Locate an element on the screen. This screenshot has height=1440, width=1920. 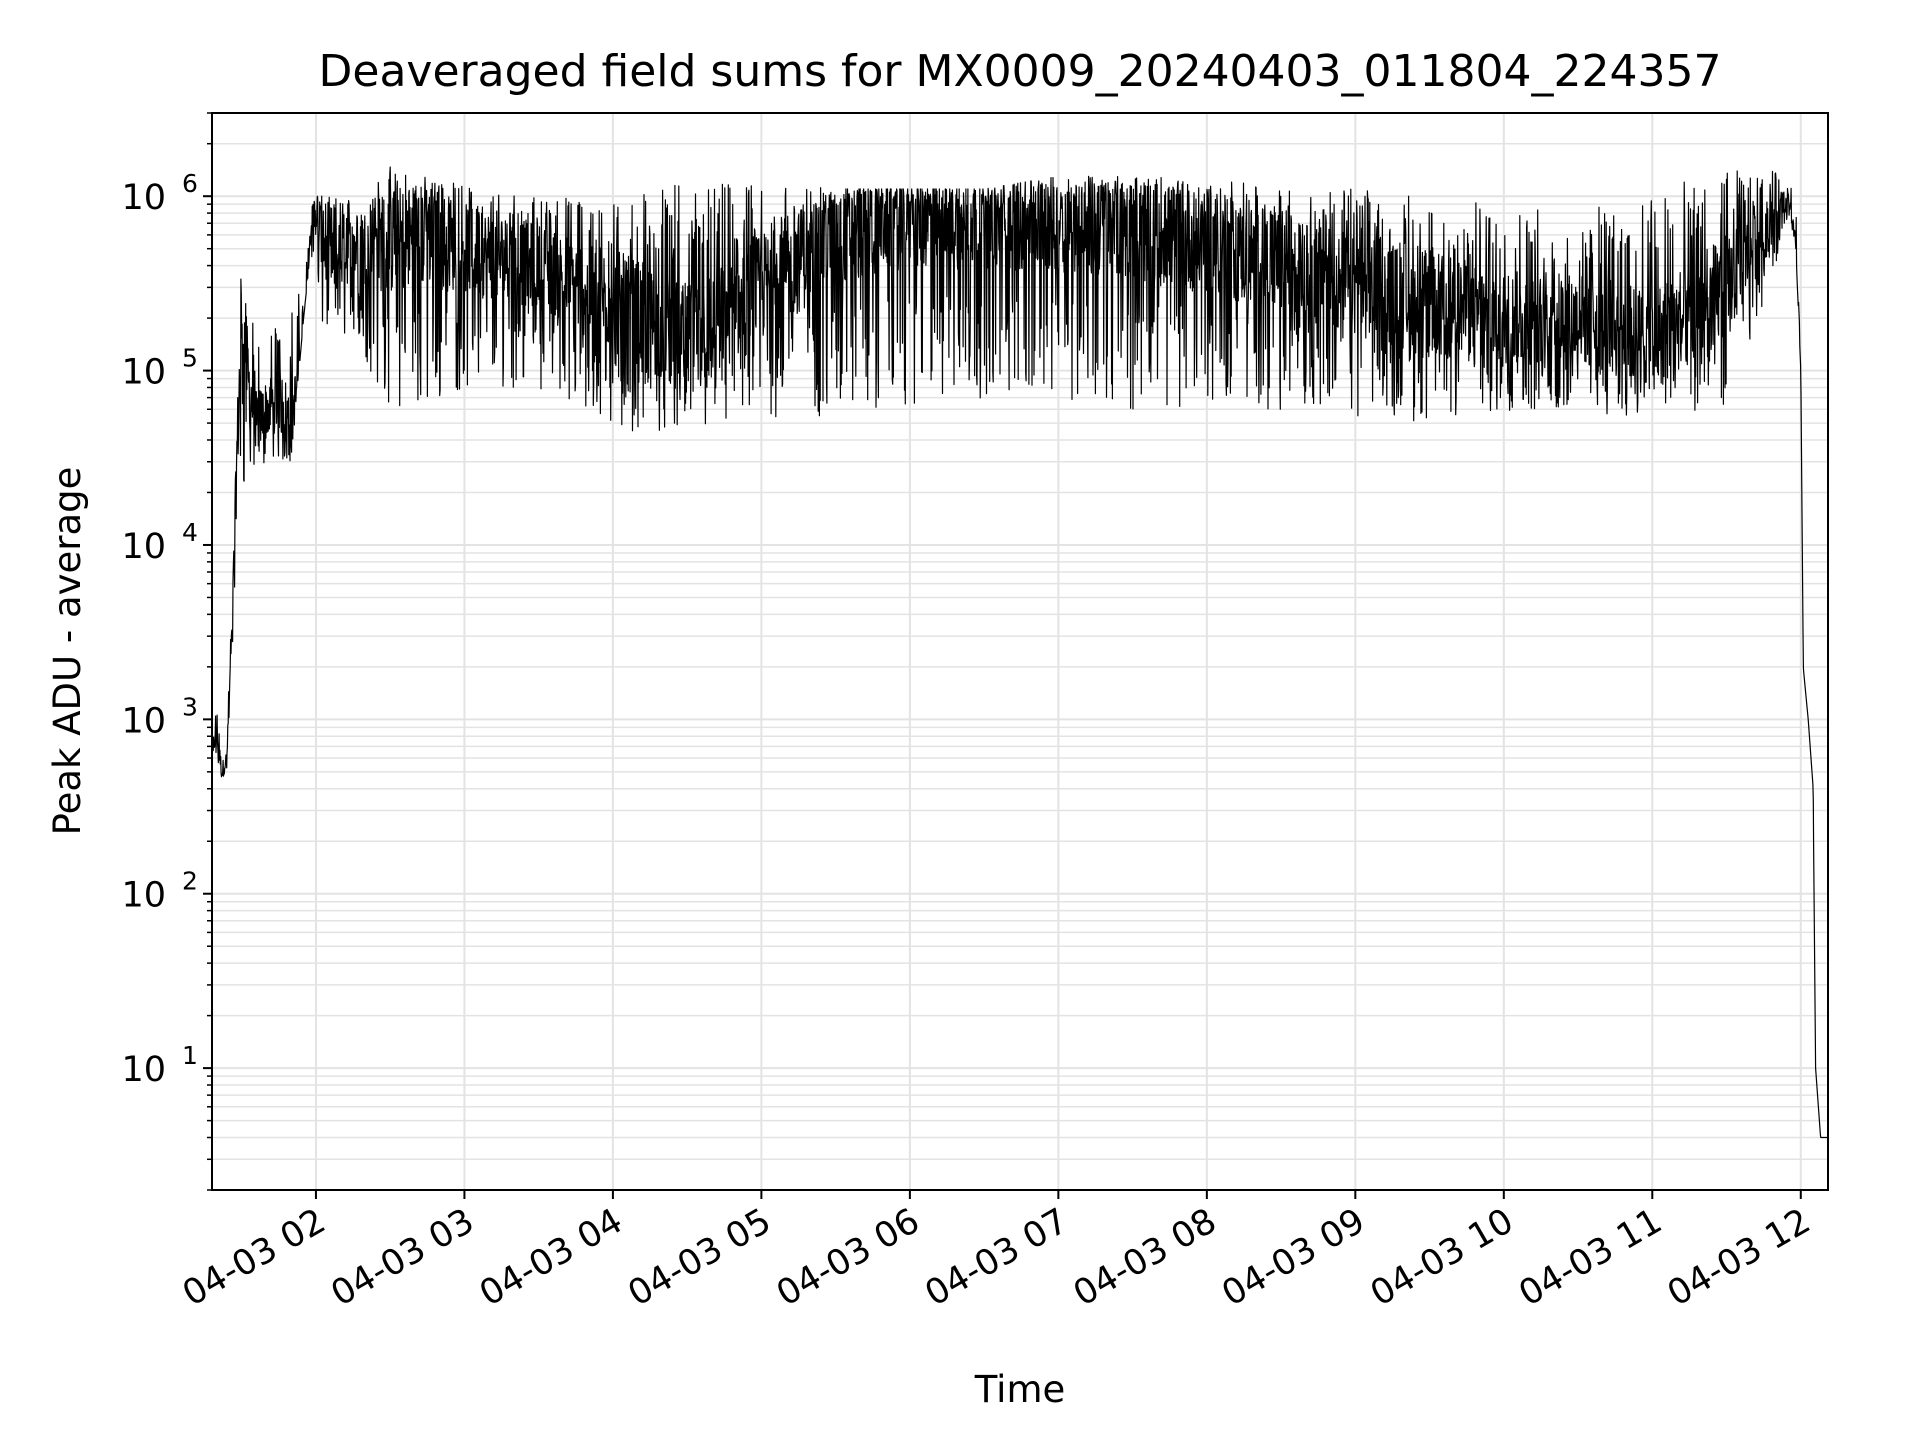
y-axis-label: Peak ADU - average is located at coordinates (67, 651).